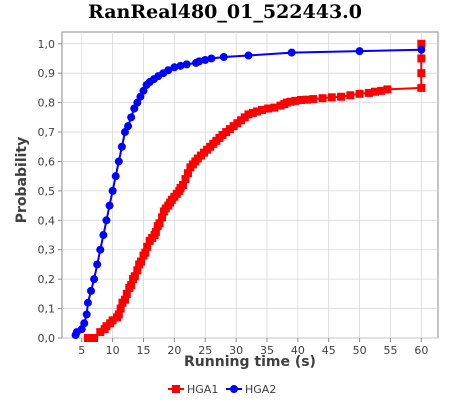  What do you see at coordinates (47, 161) in the screenshot?
I see `y-tick-label: 0,6` at bounding box center [47, 161].